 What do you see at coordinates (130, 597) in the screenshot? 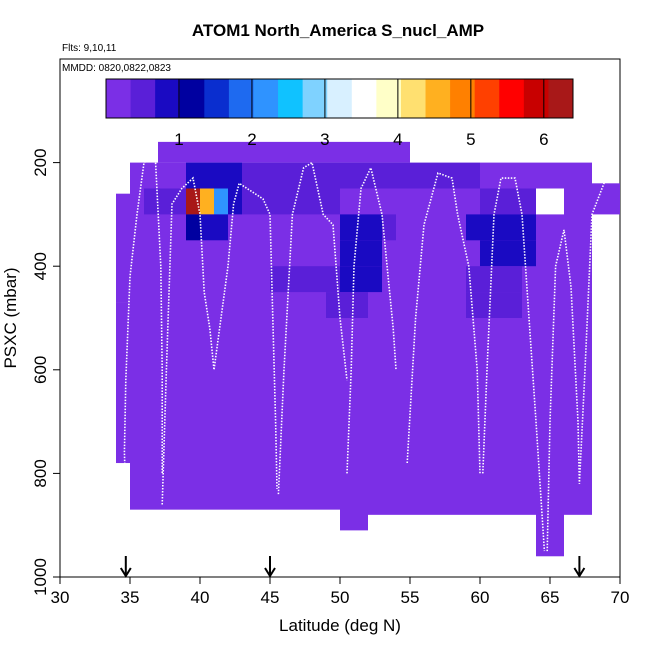
I see `x-tick-label: 35` at bounding box center [130, 597].